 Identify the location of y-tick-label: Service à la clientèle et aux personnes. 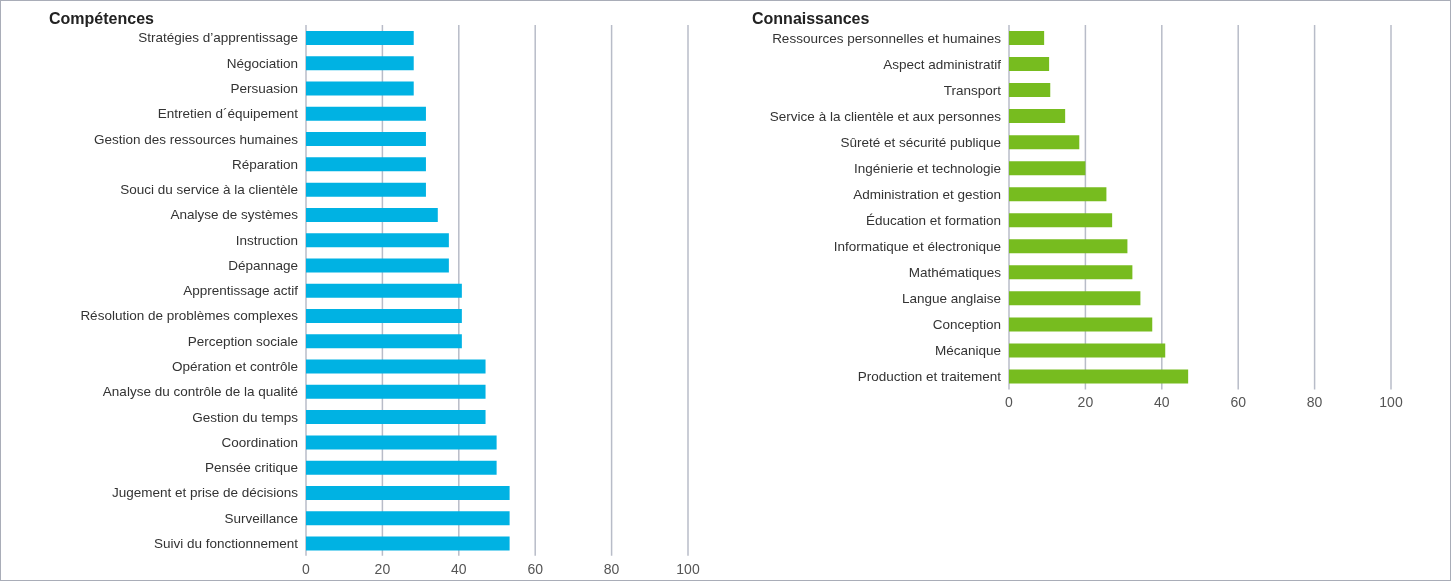
(885, 117).